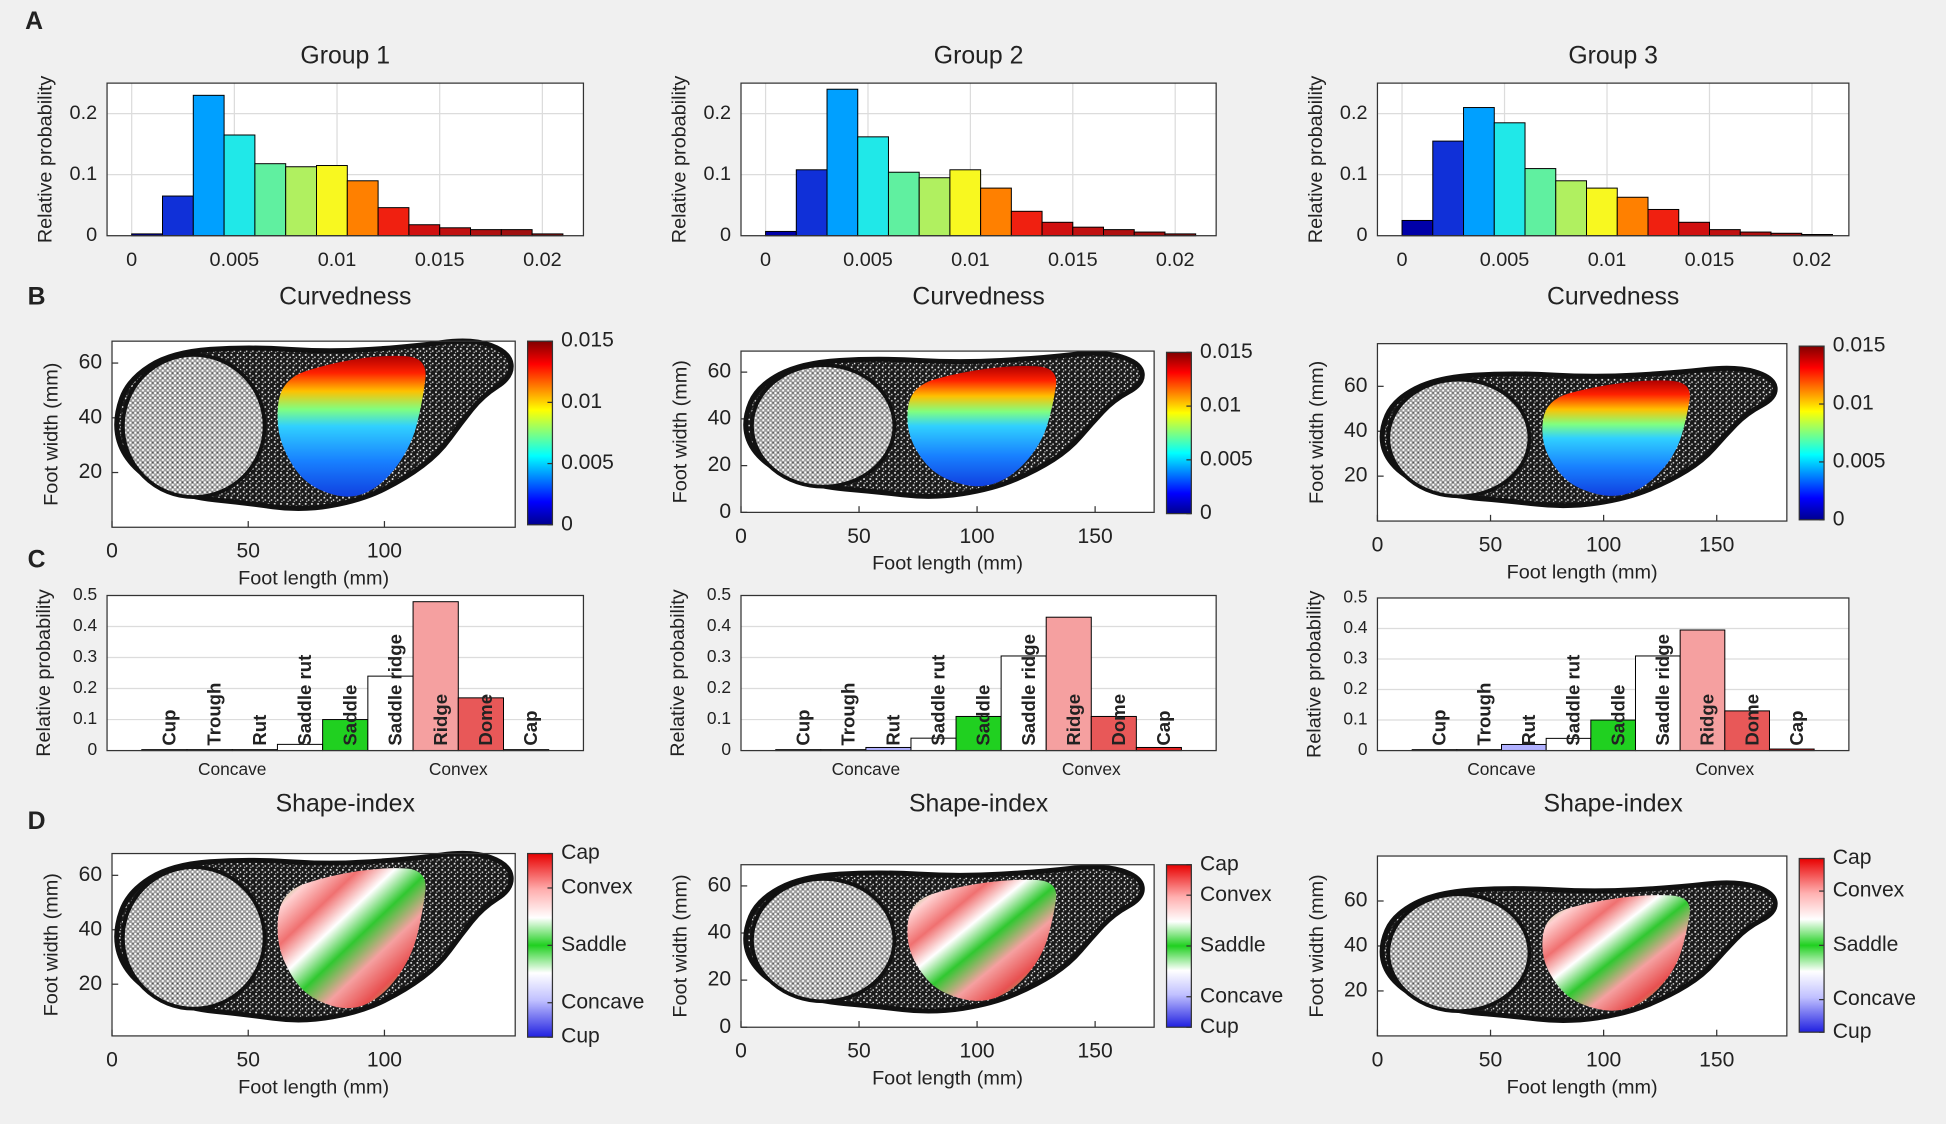 The width and height of the screenshot is (1946, 1124). Describe the element at coordinates (540, 433) in the screenshot. I see `colorbar` at that location.